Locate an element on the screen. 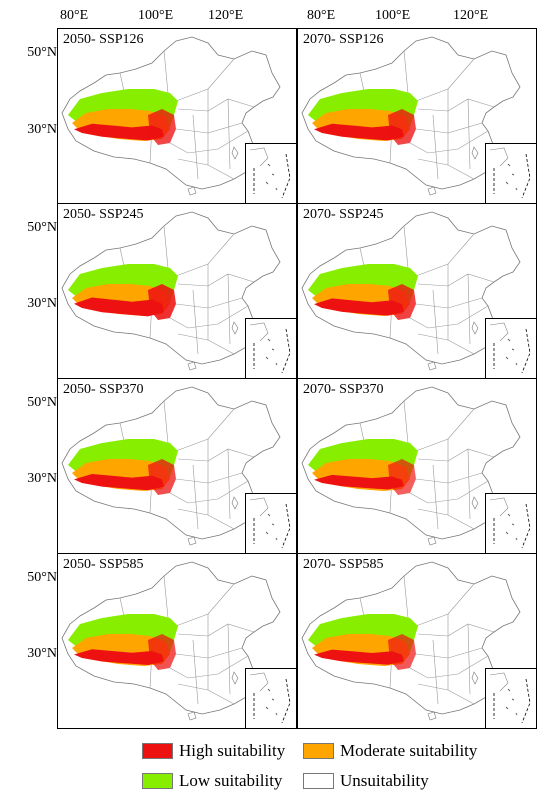 This screenshot has width=550, height=799. legend-item-low: Low suitability is located at coordinates (212, 781).